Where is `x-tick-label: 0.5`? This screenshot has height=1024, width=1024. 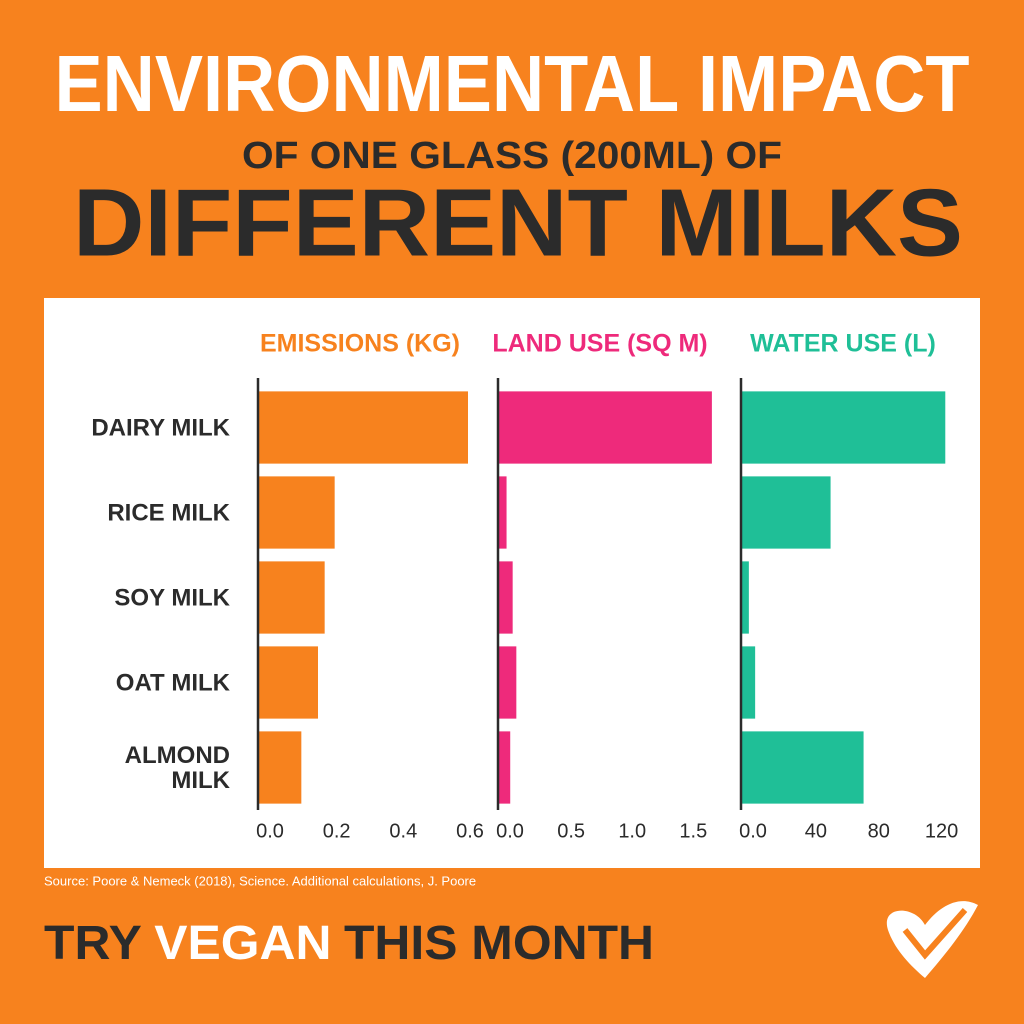
x-tick-label: 0.5 is located at coordinates (571, 831).